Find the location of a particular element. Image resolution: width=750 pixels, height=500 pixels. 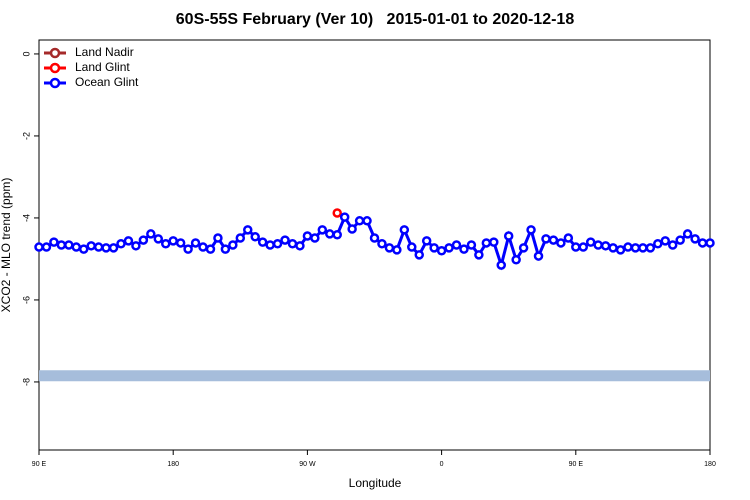

x-axis-label: Longitude is located at coordinates (375, 483).